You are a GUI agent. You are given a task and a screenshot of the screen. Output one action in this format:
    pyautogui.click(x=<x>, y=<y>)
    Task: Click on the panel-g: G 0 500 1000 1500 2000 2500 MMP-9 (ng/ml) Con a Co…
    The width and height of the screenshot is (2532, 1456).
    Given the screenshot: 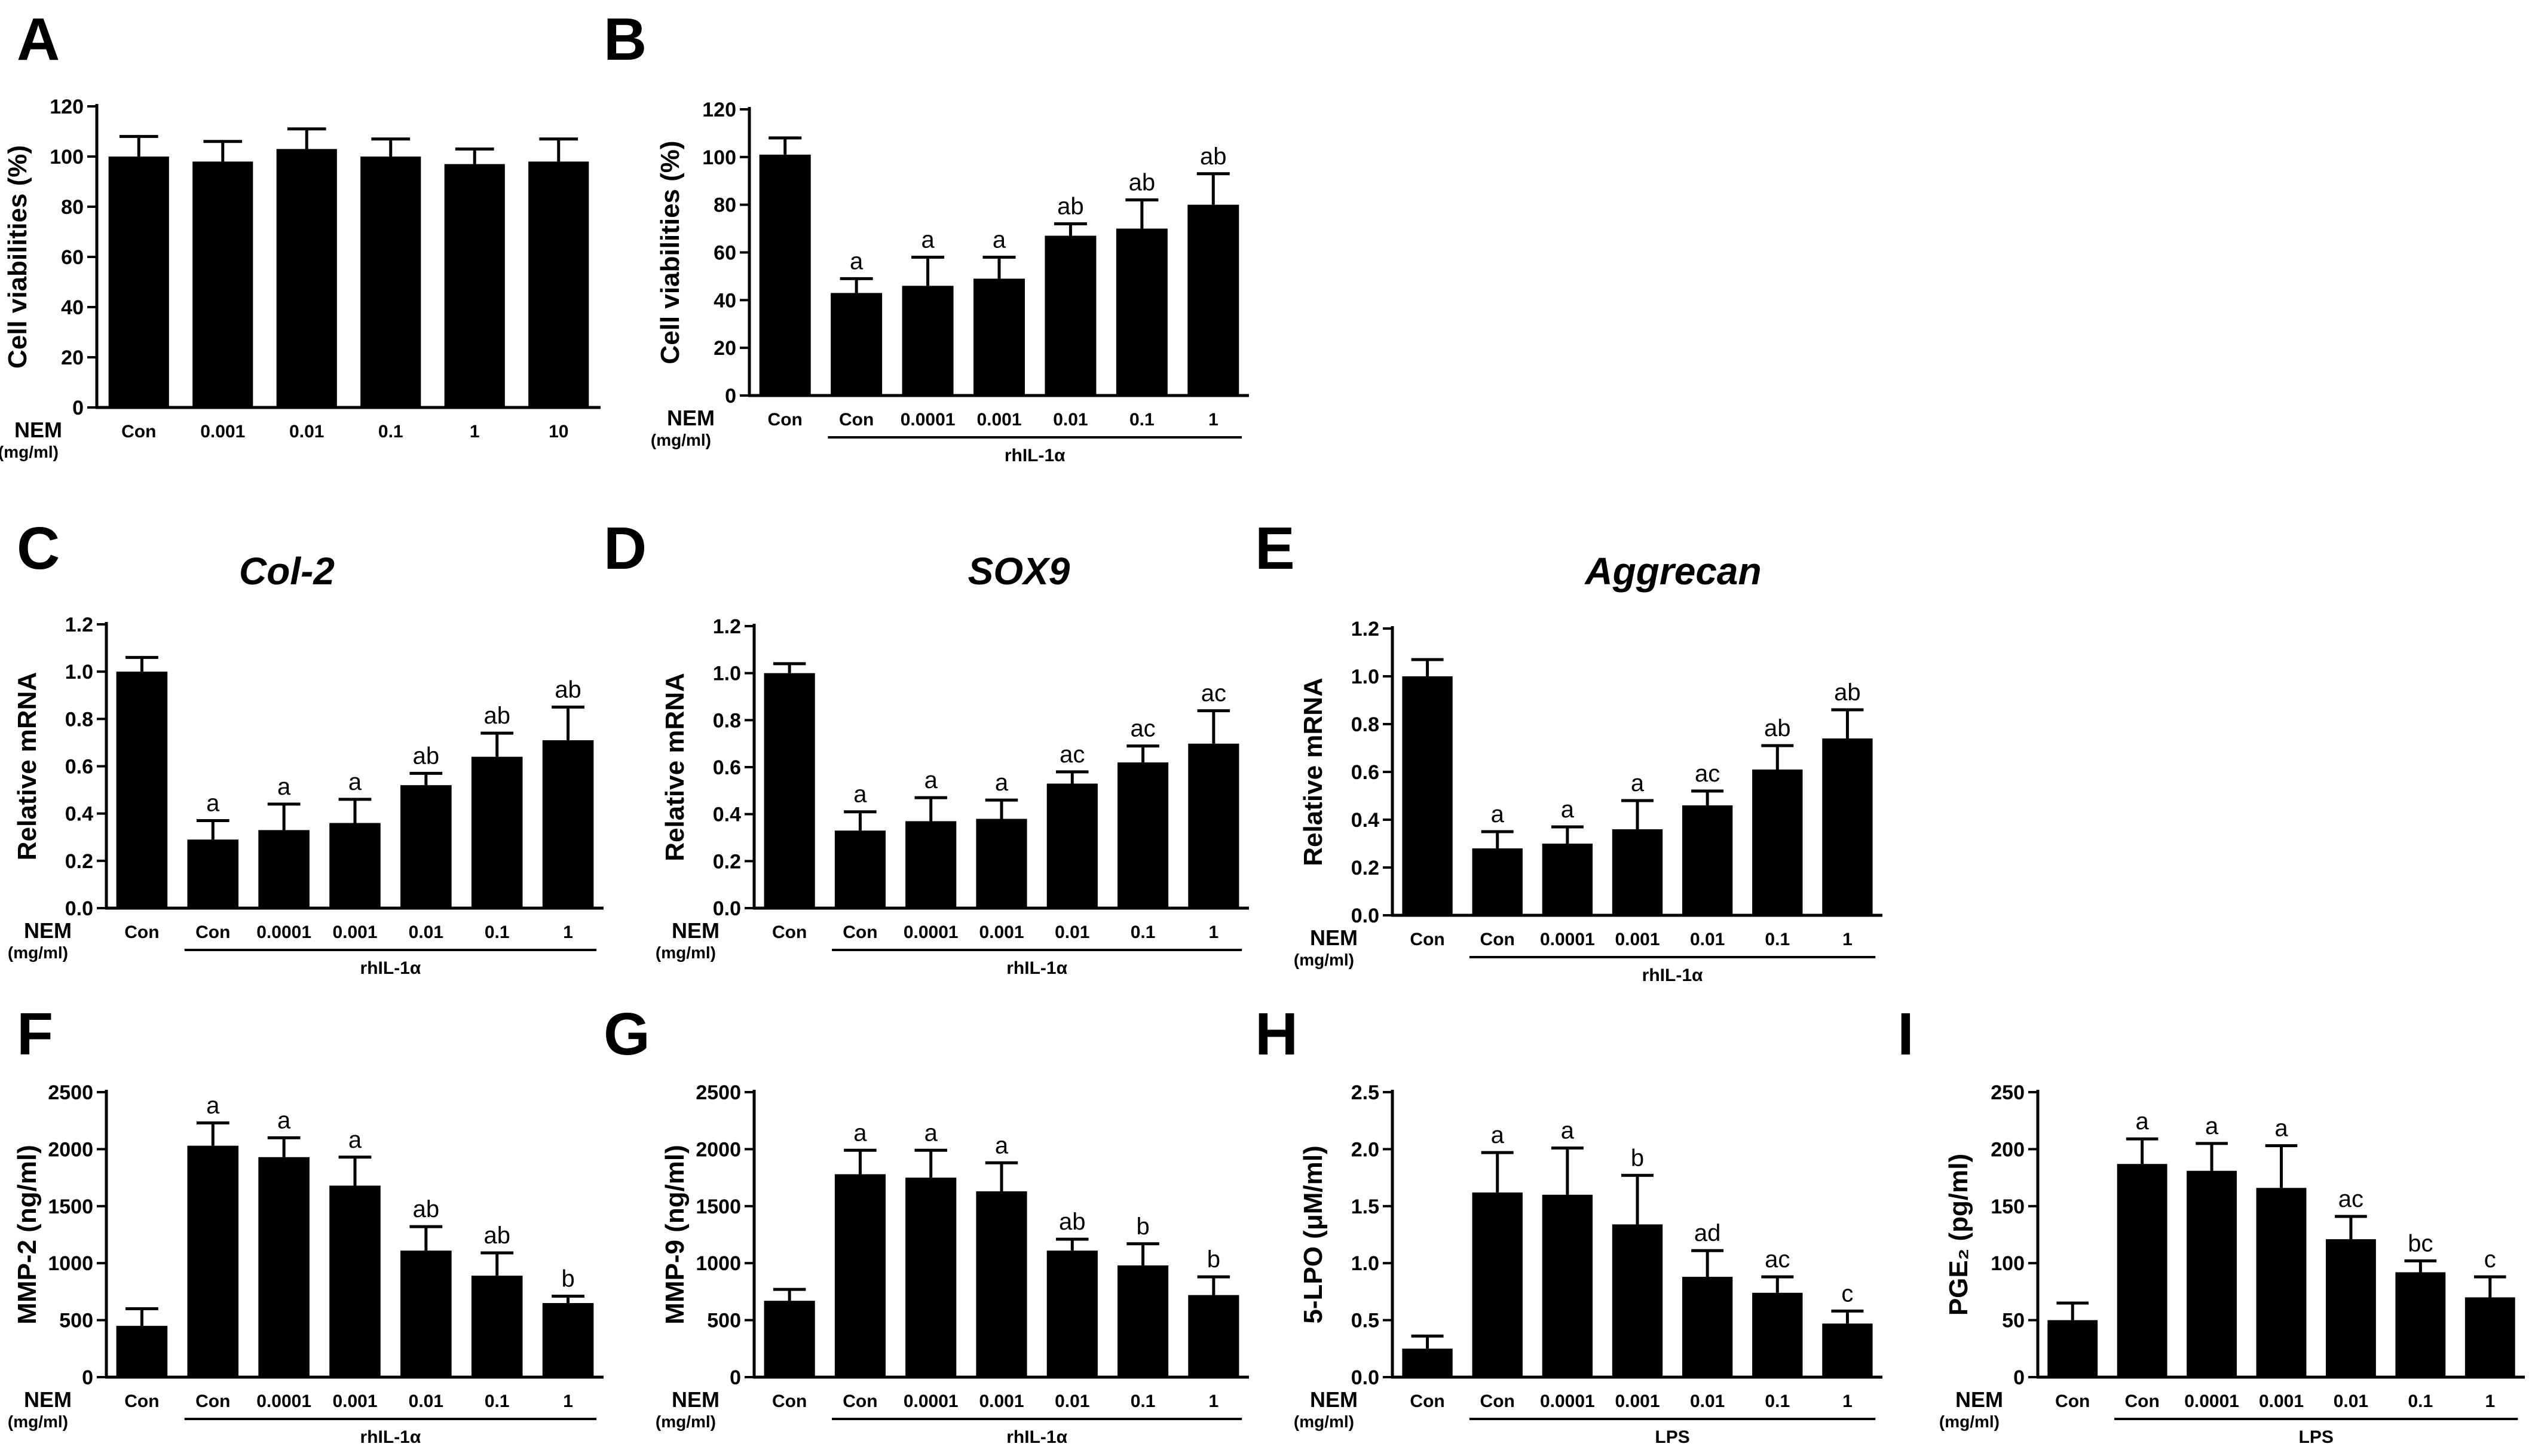 What is the action you would take?
    pyautogui.click(x=927, y=1224)
    